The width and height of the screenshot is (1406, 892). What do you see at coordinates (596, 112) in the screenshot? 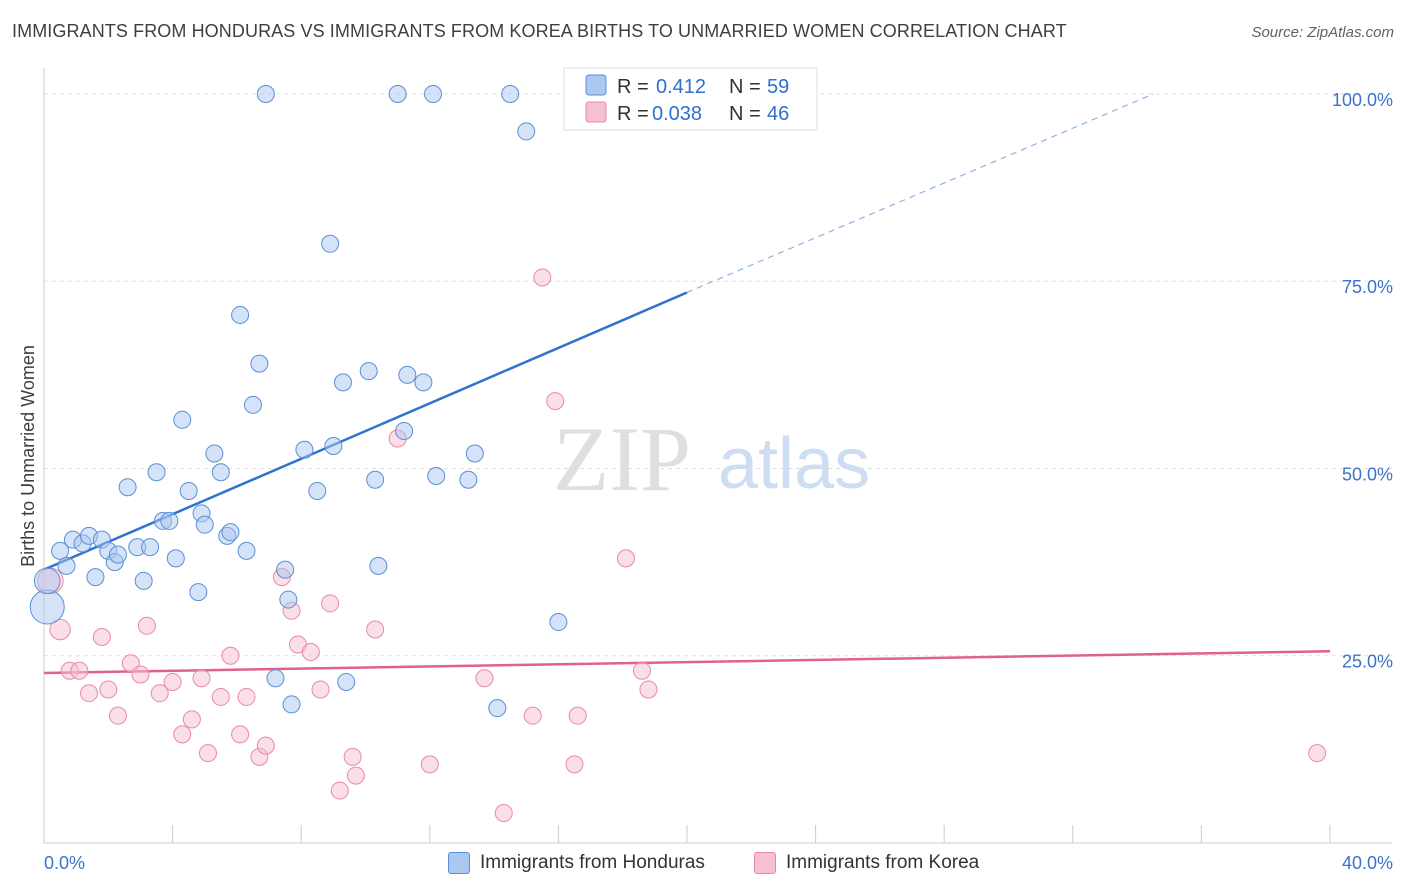
I see `legend-swatch-korea` at bounding box center [596, 112].